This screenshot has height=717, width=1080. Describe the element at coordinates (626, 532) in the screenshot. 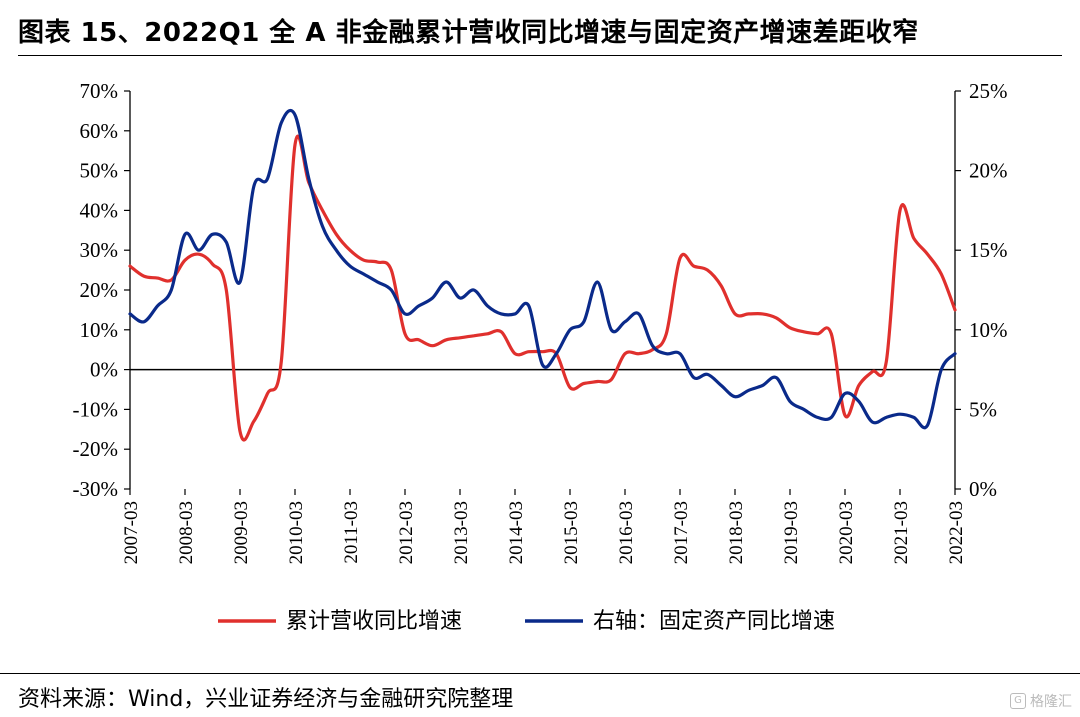

I see `x-tick-label: 2016-03` at that location.